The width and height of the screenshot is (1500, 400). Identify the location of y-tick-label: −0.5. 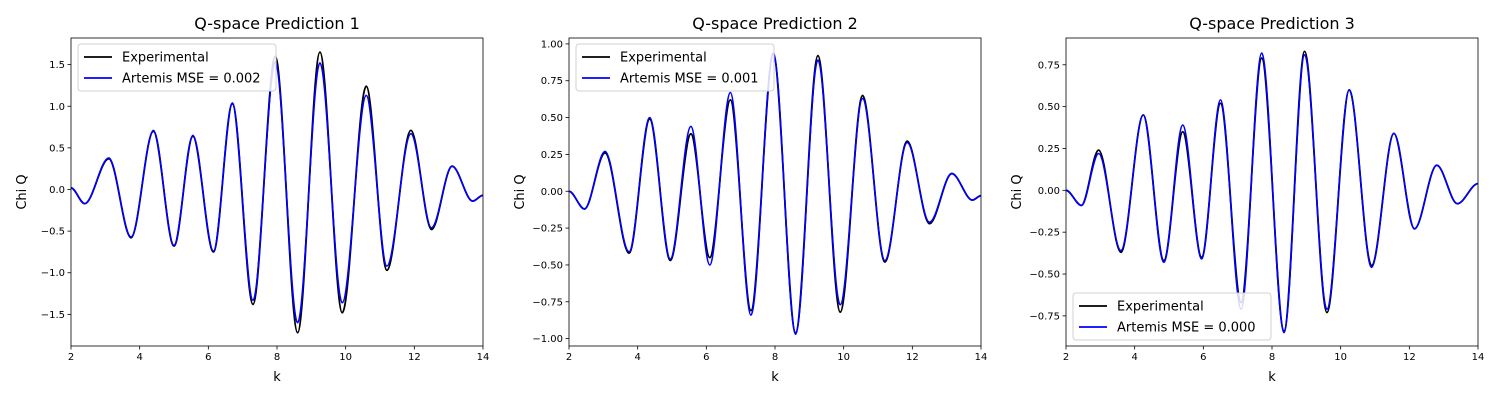
(53, 232).